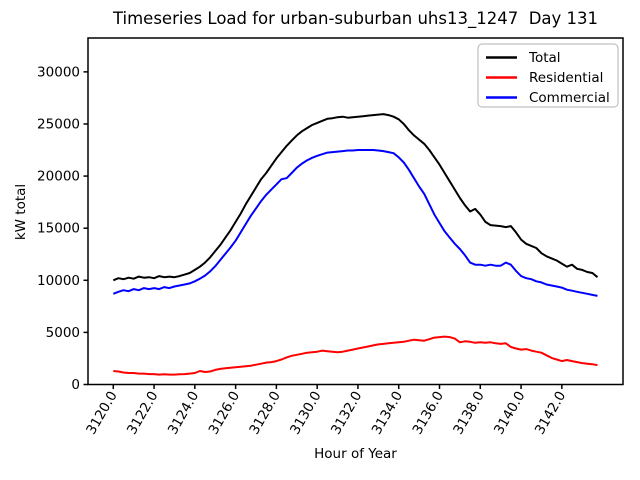 The image size is (640, 480). What do you see at coordinates (142, 413) in the screenshot?
I see `x-tick-label: 3122.0` at bounding box center [142, 413].